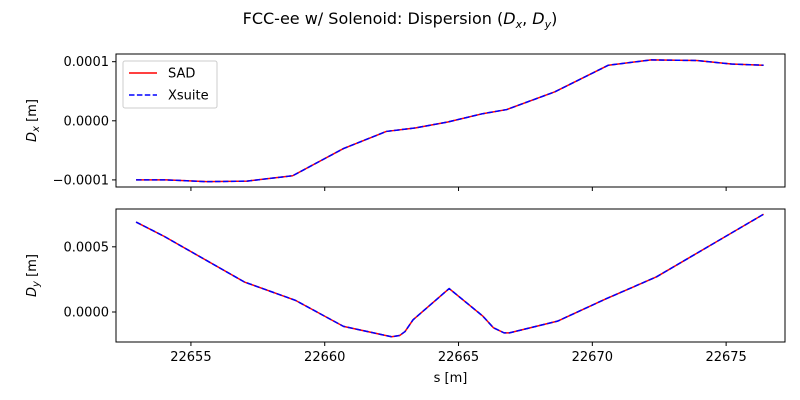 The width and height of the screenshot is (800, 400). Describe the element at coordinates (181, 74) in the screenshot. I see `legend-sad-label: SAD` at that location.